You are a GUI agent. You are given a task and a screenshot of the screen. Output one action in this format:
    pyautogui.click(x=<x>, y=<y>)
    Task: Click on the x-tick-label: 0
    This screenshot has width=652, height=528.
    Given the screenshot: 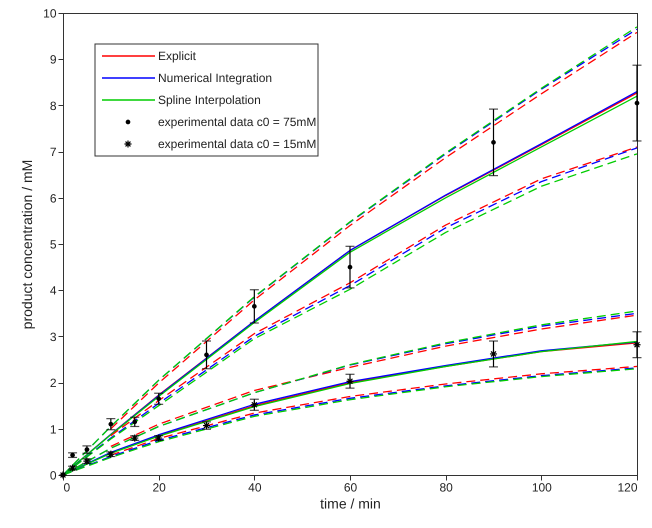 What is the action you would take?
    pyautogui.click(x=67, y=487)
    